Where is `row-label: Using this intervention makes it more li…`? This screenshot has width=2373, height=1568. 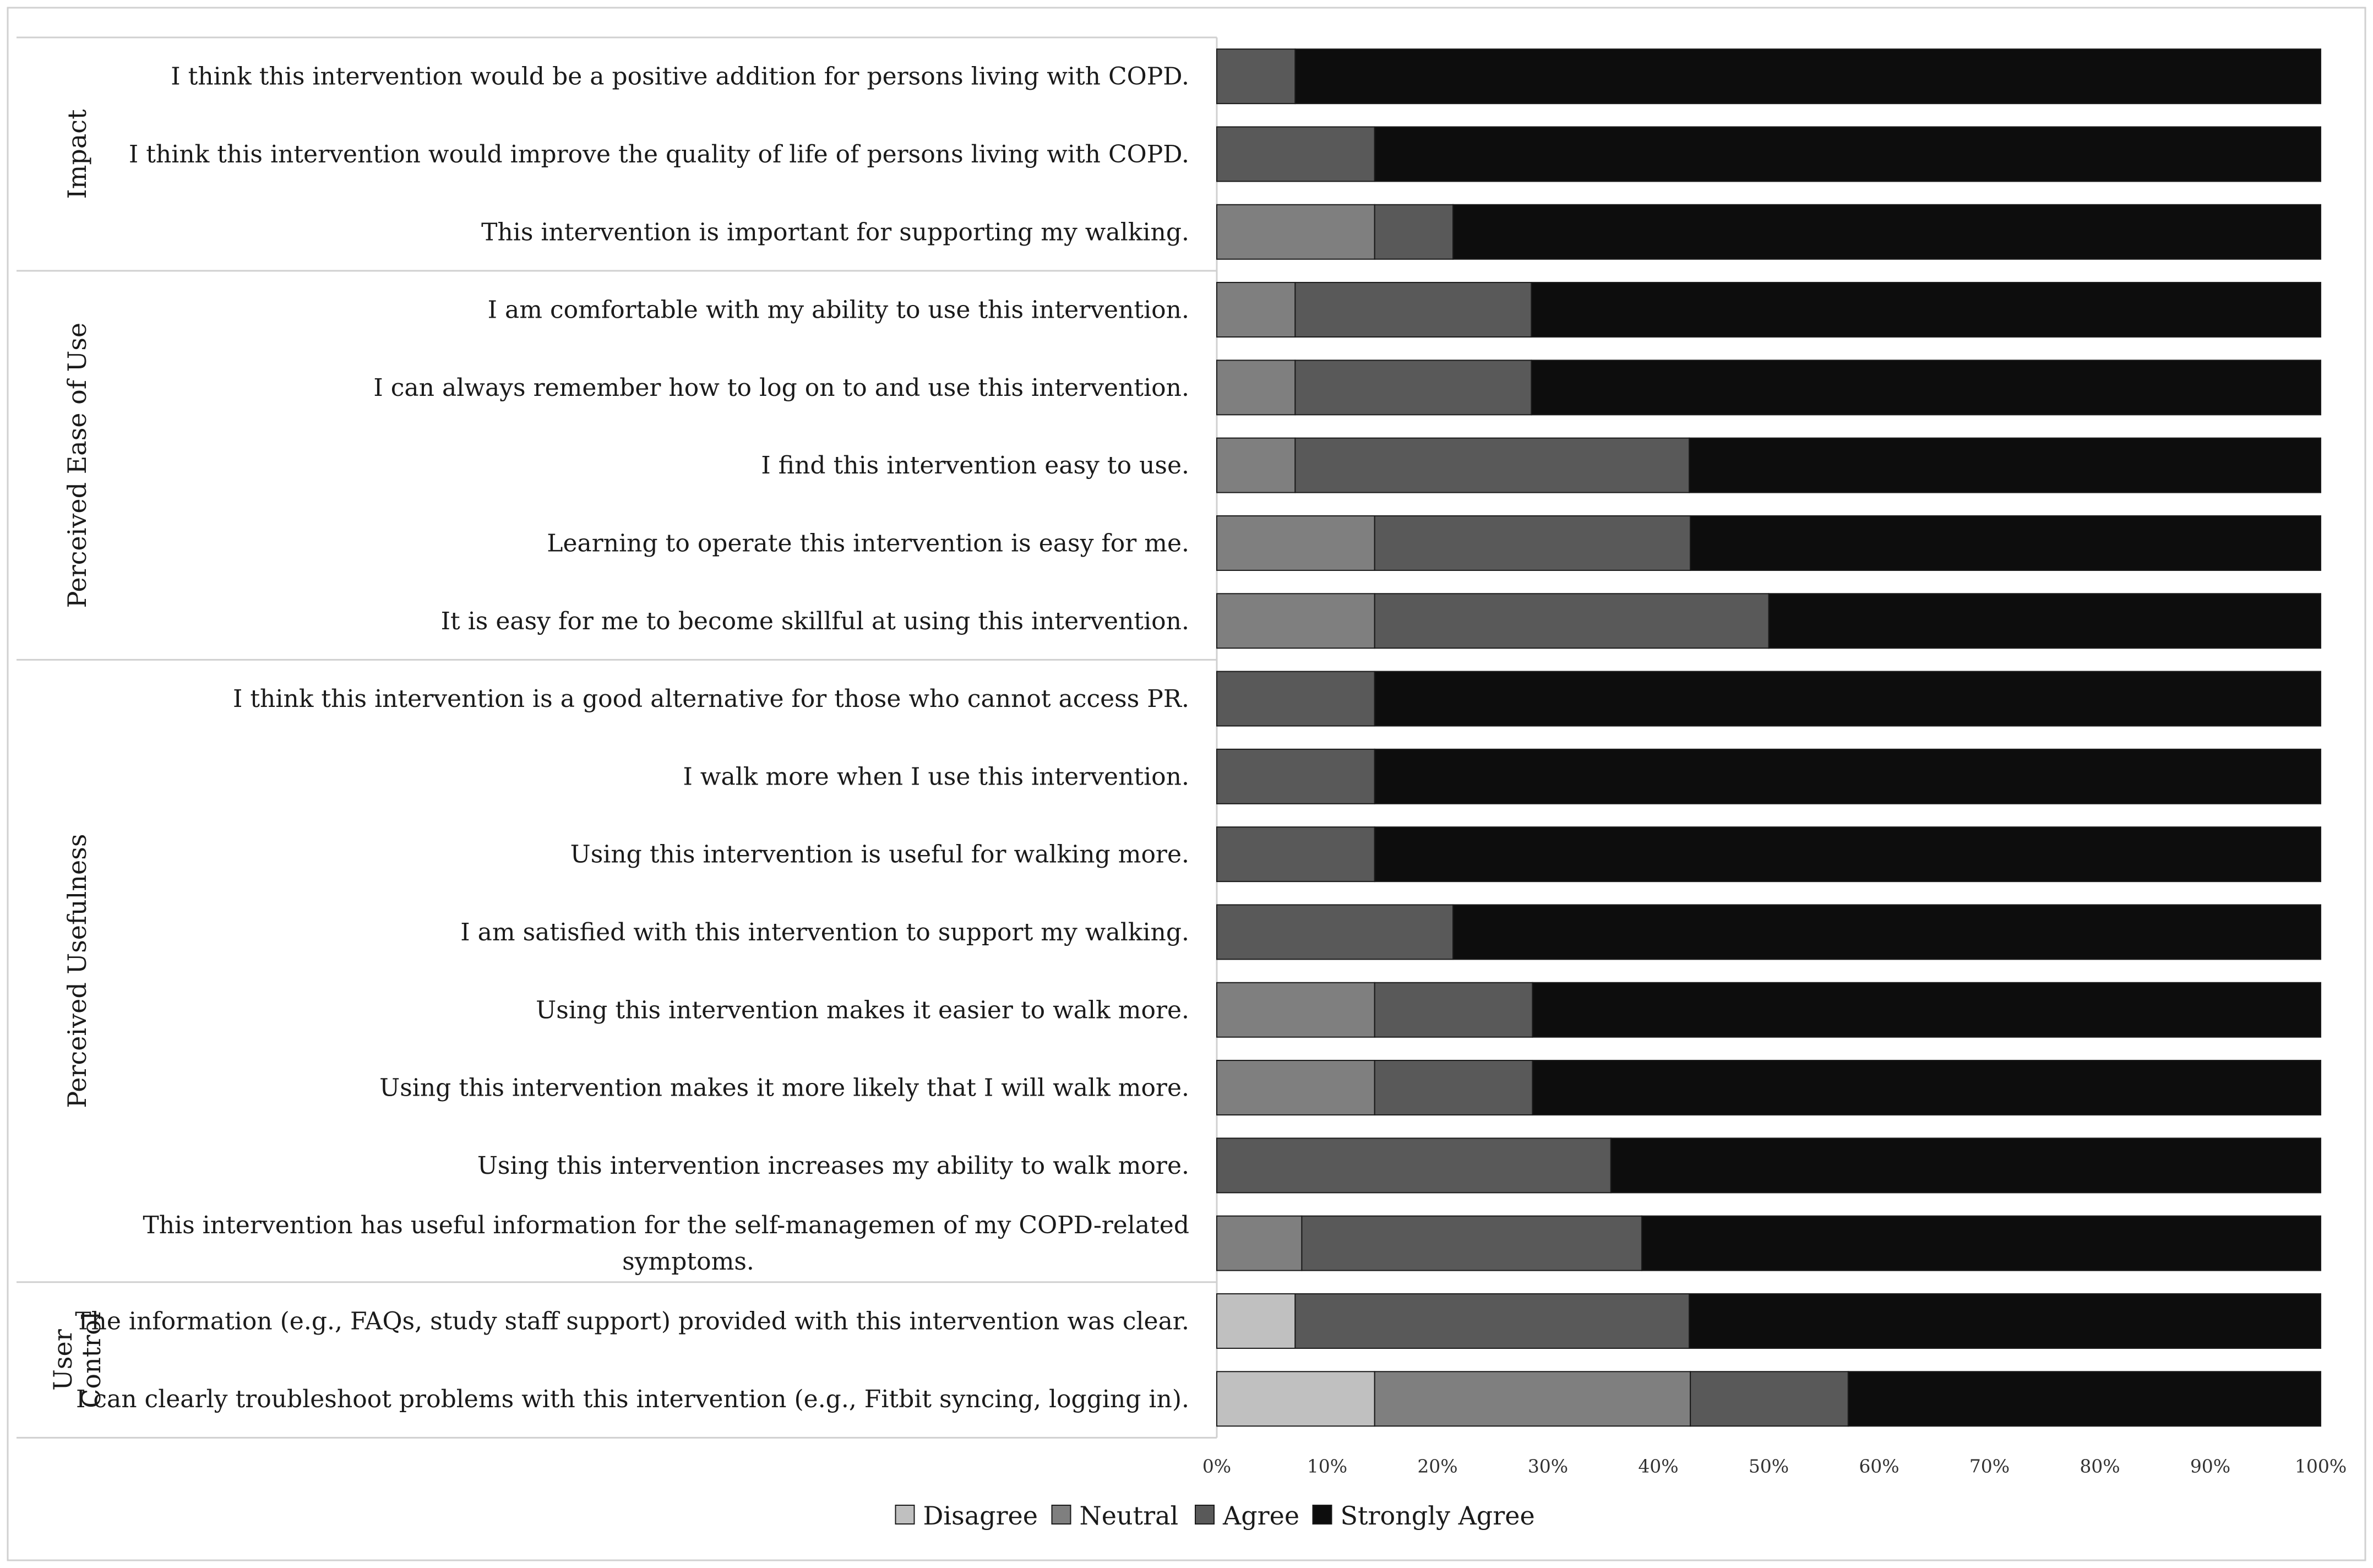 row-label: Using this intervention makes it more li… is located at coordinates (784, 1088).